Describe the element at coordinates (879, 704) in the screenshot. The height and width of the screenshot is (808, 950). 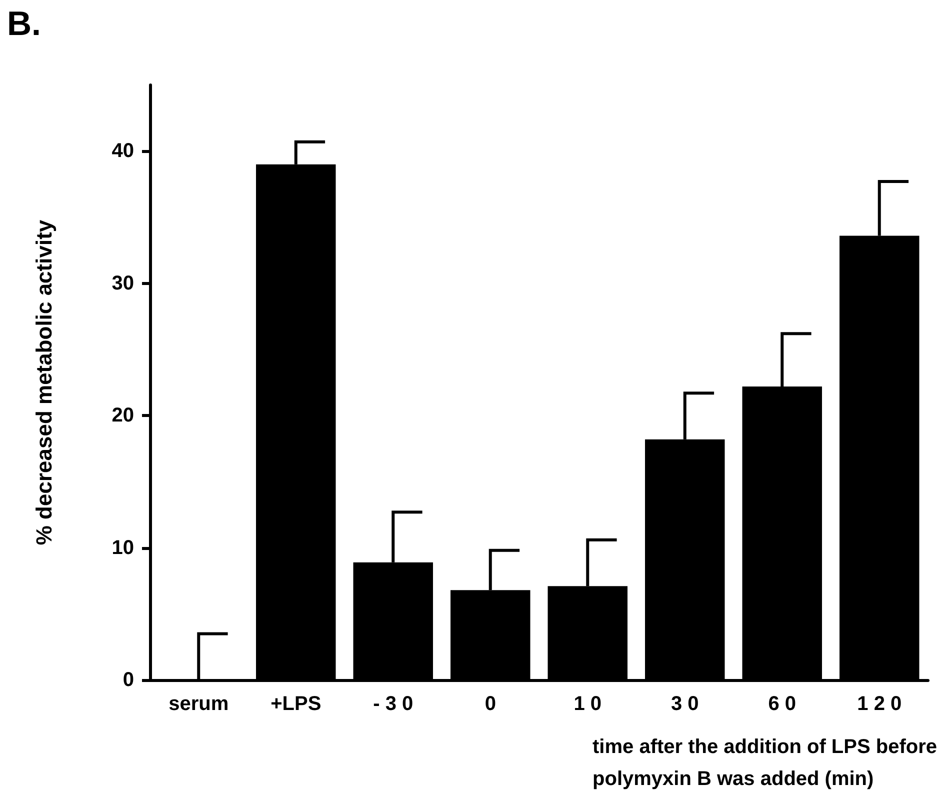
I see `x-tick-label: 1 2 0` at that location.